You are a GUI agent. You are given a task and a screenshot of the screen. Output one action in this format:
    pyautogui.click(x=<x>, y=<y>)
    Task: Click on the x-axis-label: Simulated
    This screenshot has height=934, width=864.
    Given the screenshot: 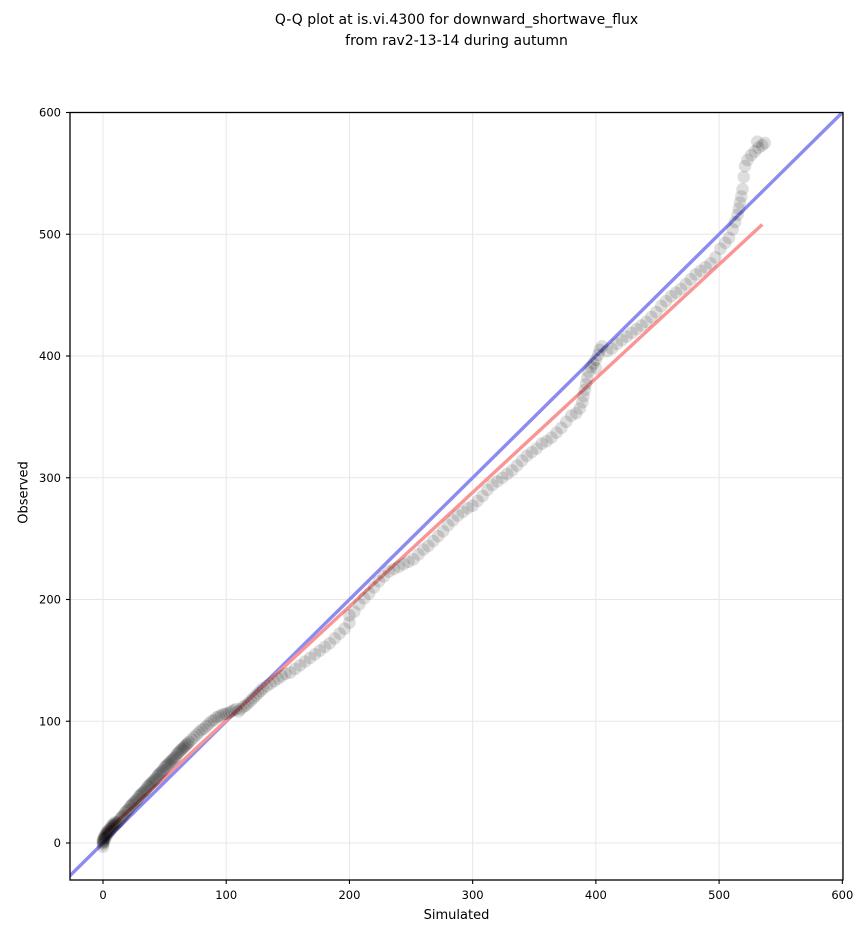 What is the action you would take?
    pyautogui.click(x=456, y=915)
    